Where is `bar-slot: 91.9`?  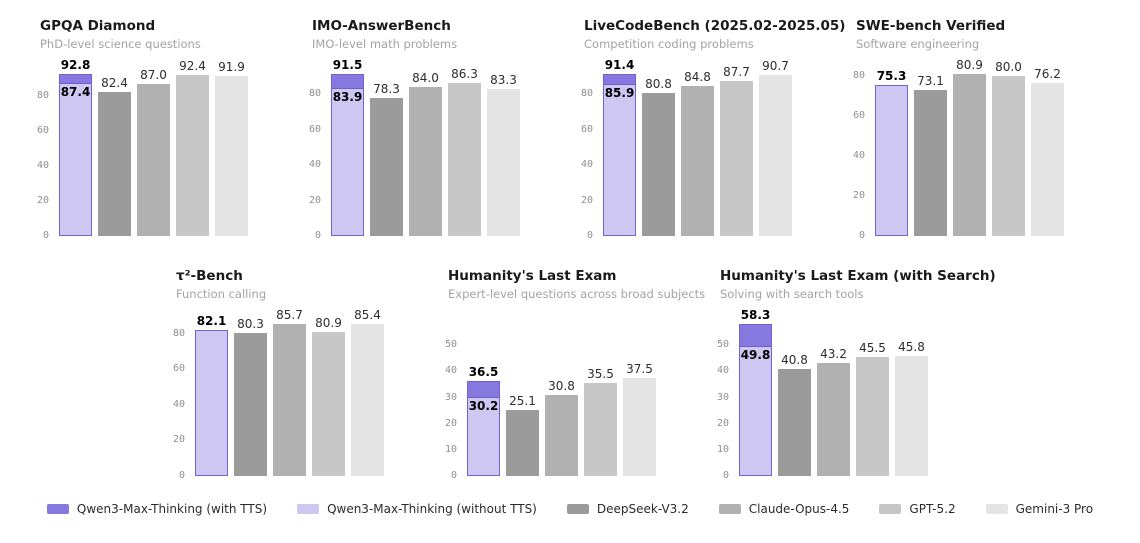 bar-slot: 91.9 is located at coordinates (231, 148).